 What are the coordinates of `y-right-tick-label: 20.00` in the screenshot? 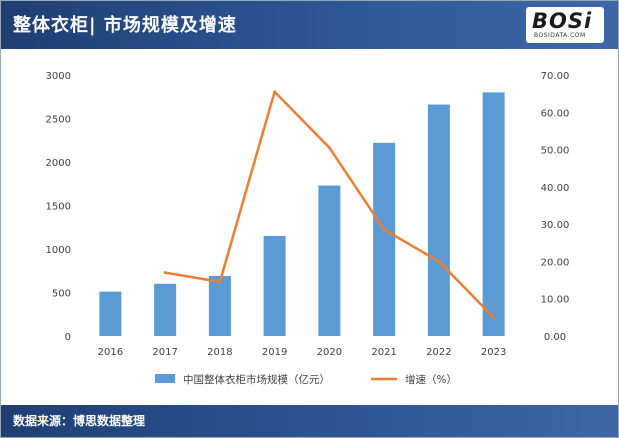 It's located at (555, 262).